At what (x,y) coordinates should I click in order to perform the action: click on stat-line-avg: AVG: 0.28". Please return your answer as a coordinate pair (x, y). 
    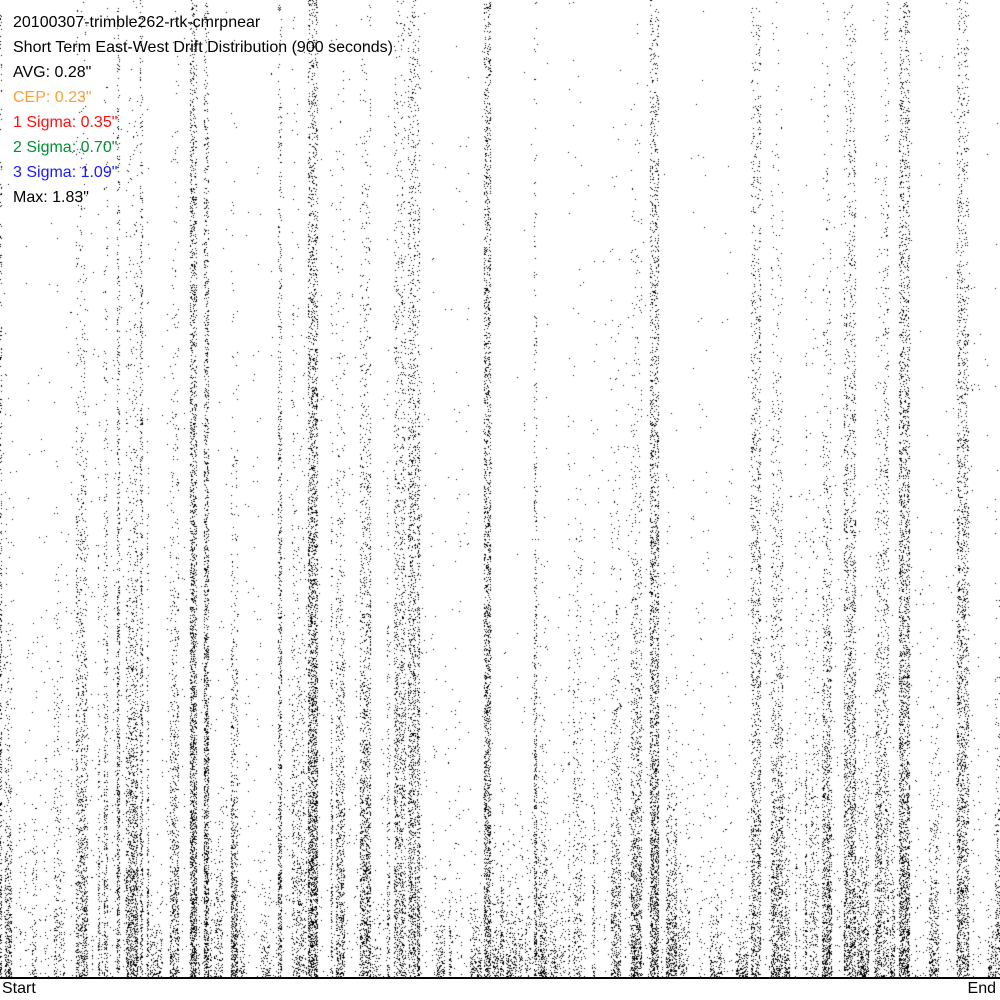
    Looking at the image, I should click on (52, 72).